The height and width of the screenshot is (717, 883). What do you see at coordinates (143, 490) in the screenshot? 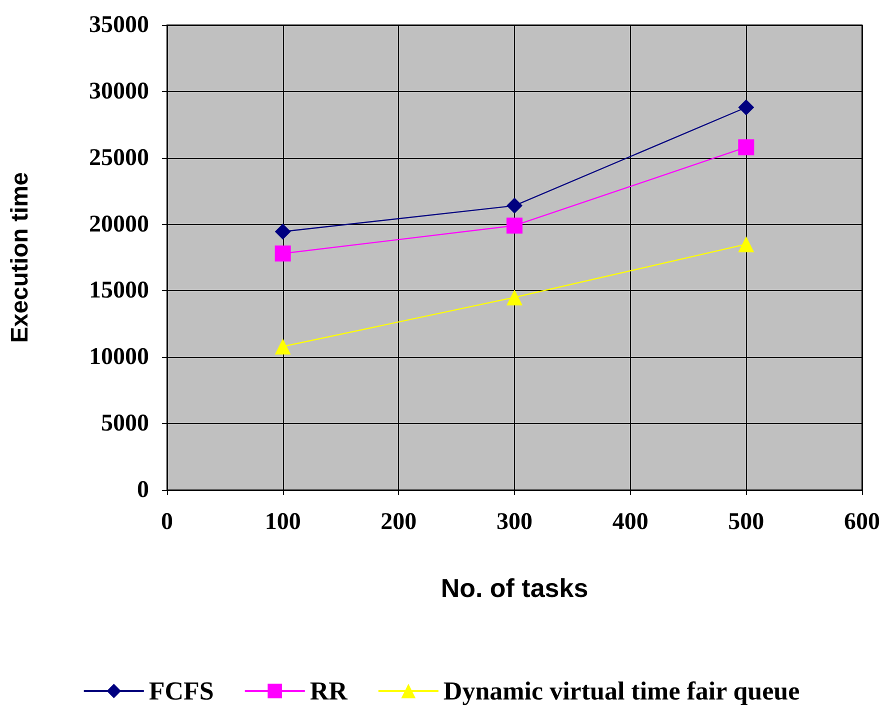
I see `y-tick-label: 0` at bounding box center [143, 490].